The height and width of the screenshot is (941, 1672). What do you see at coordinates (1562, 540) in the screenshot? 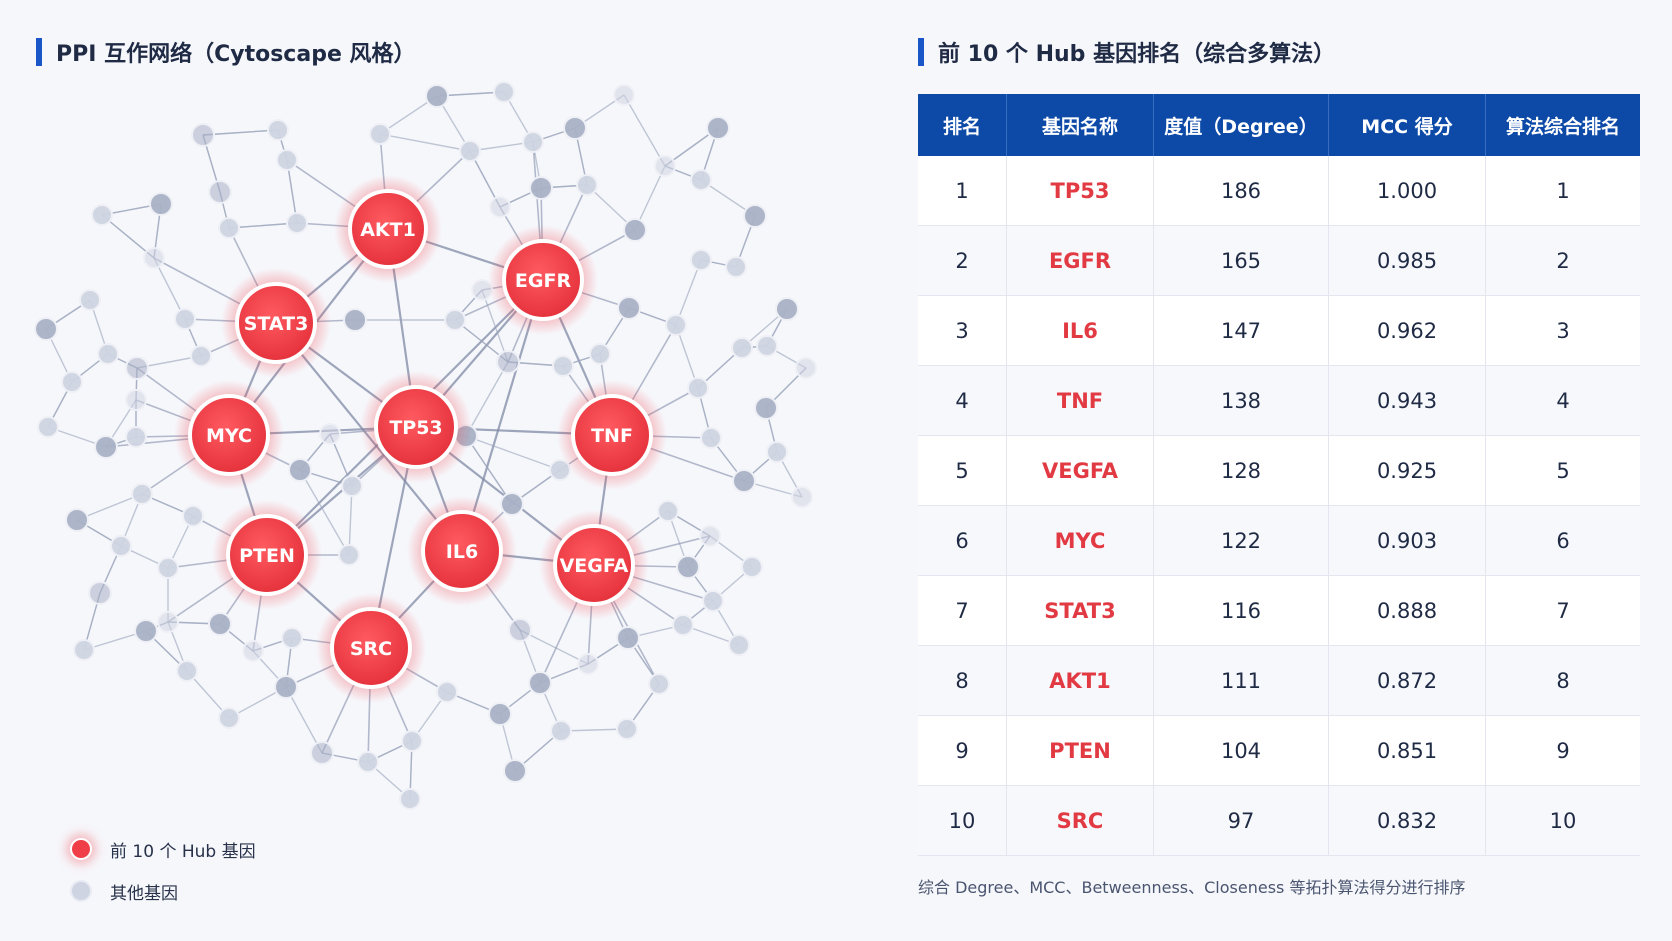
I see `cell-overall-rank: 6` at bounding box center [1562, 540].